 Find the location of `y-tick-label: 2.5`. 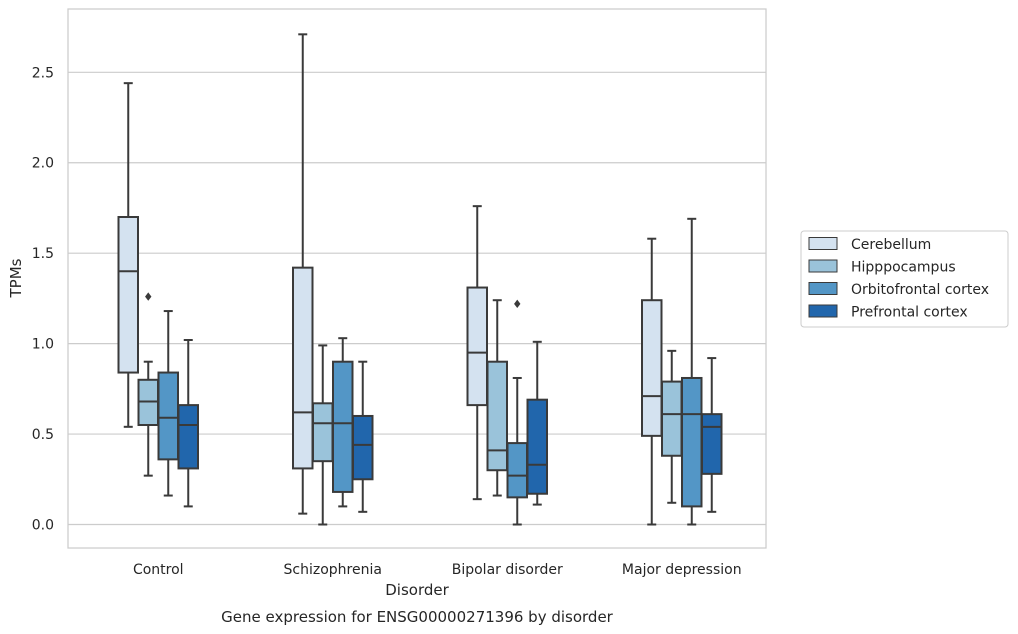

y-tick-label: 2.5 is located at coordinates (43, 73).